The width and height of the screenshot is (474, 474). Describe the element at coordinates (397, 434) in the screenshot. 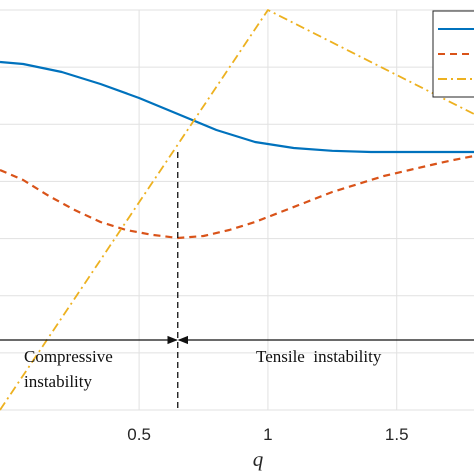

I see `x-tick-label: 1.5` at that location.